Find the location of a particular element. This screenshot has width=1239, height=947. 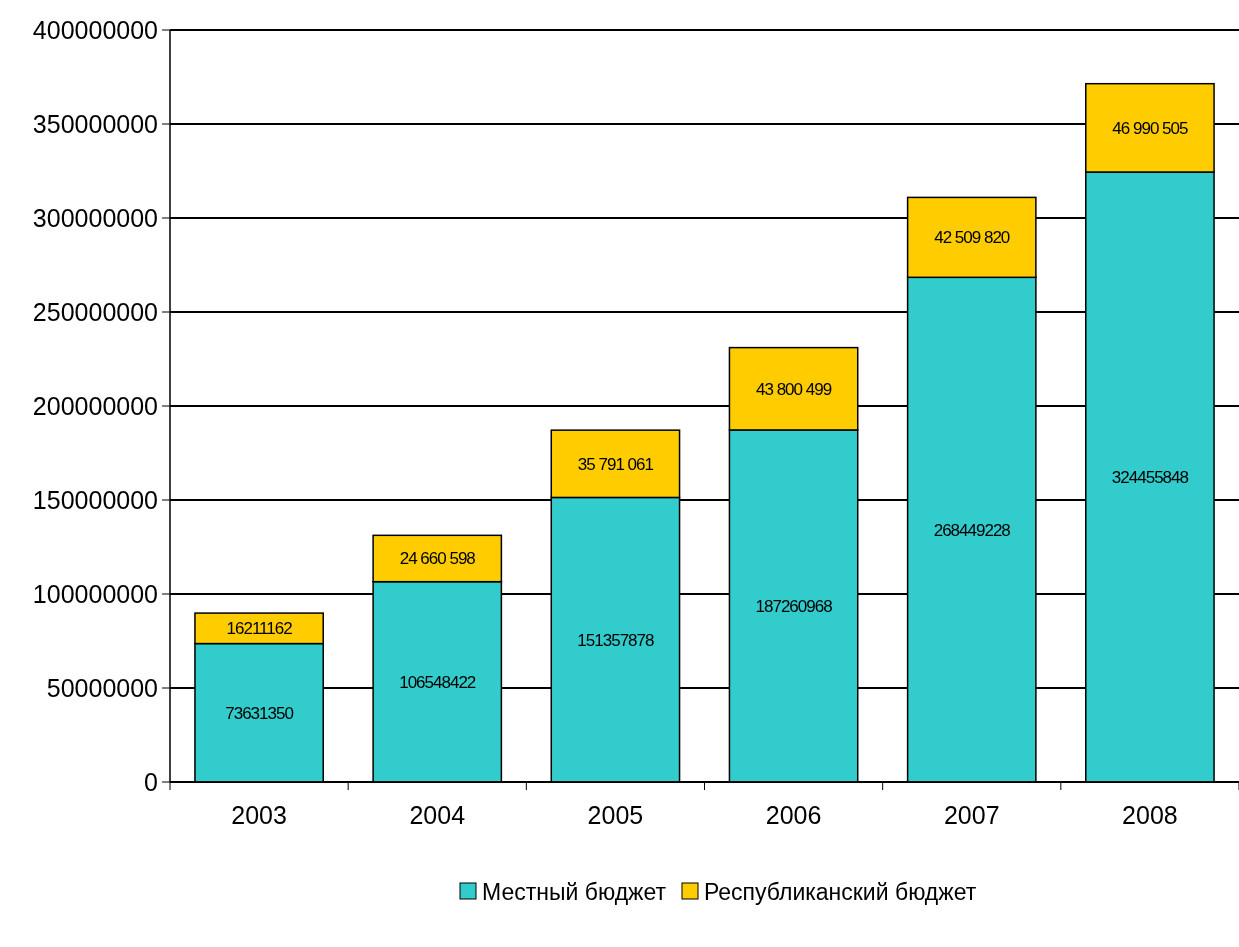

x-tick-label: 2003 is located at coordinates (259, 815).